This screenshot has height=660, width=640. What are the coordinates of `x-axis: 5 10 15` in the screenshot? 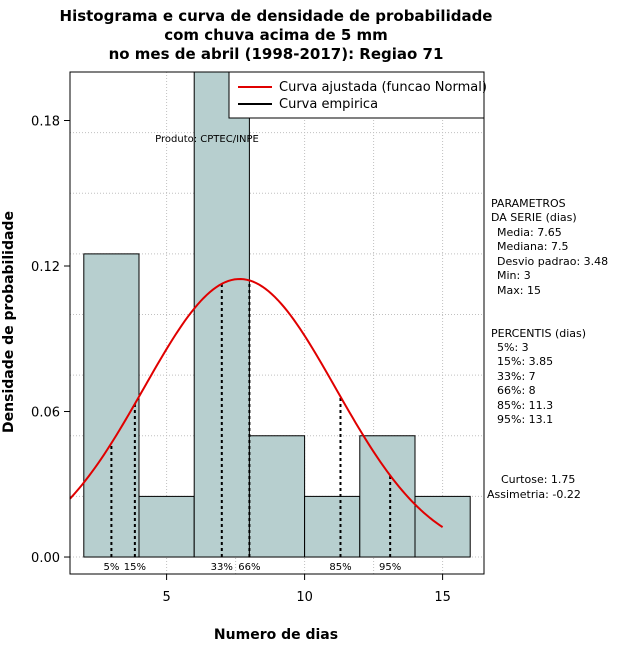 It's located at (306, 589).